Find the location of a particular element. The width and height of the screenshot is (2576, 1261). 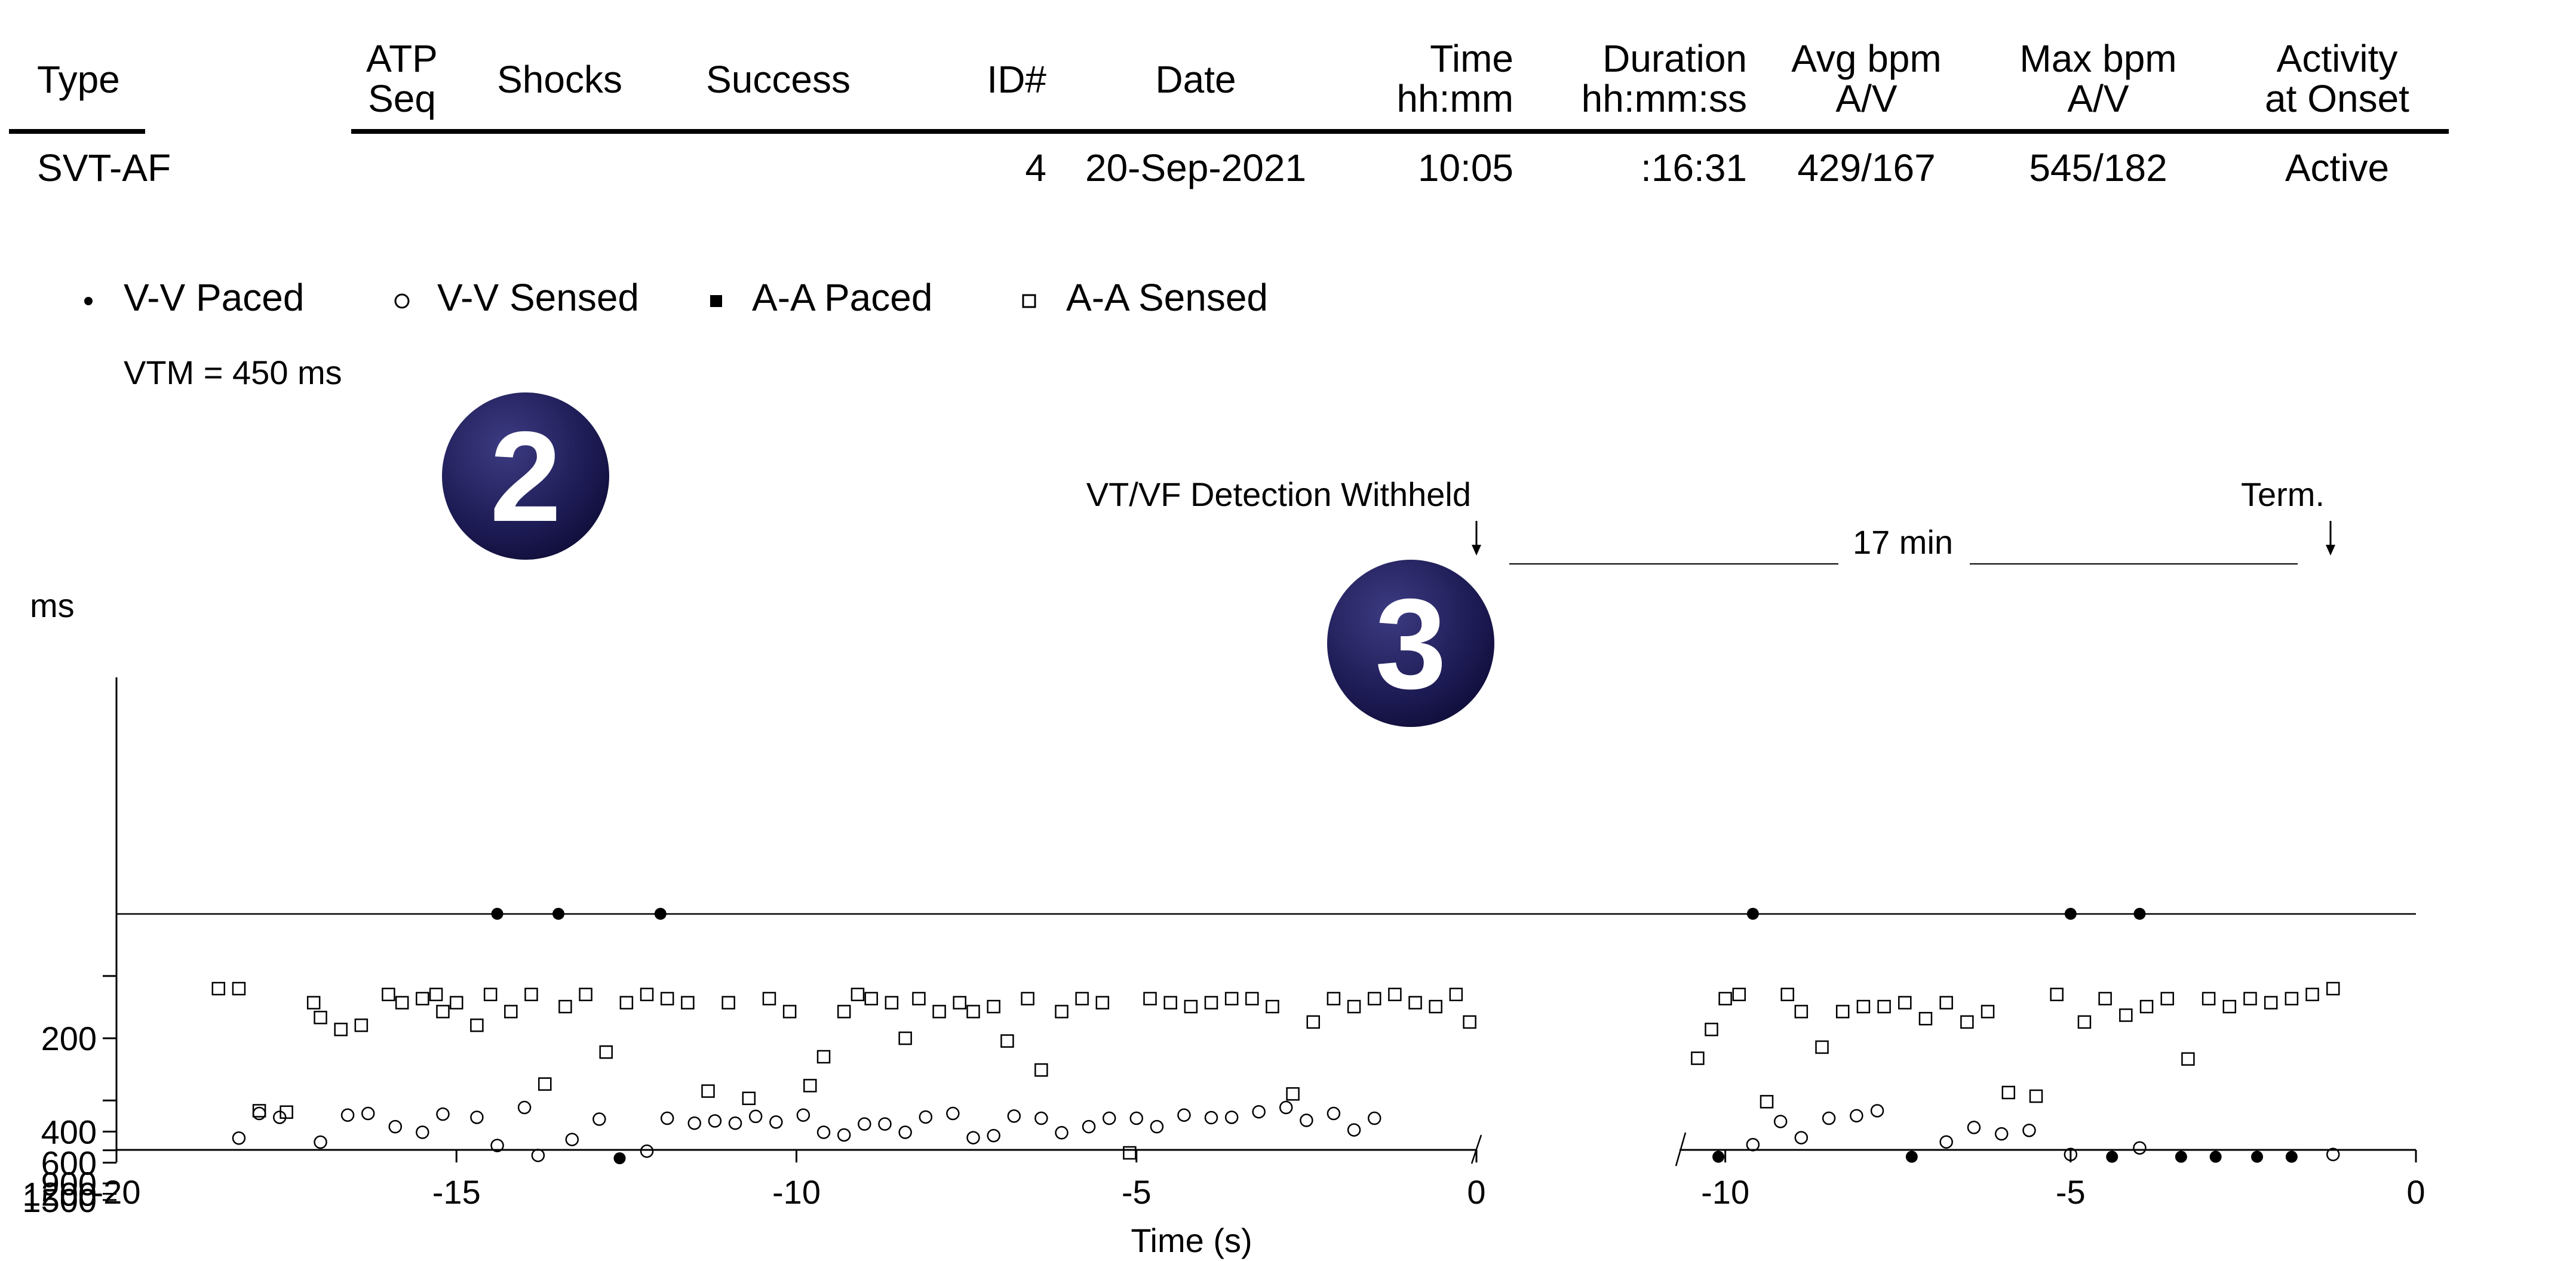

x-axis-right: -10 -5 0 is located at coordinates (2050, 1171).